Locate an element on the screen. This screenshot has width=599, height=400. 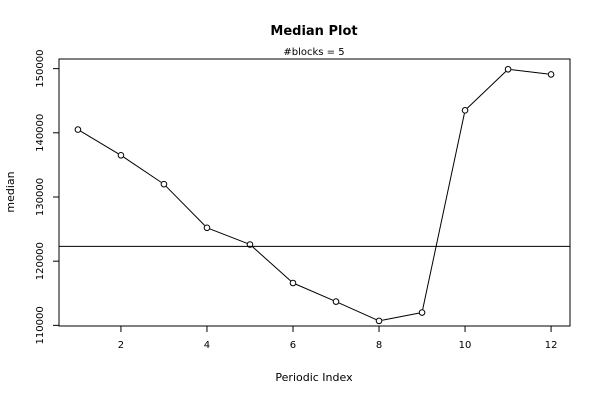
x-tick-label: 6 is located at coordinates (293, 345).